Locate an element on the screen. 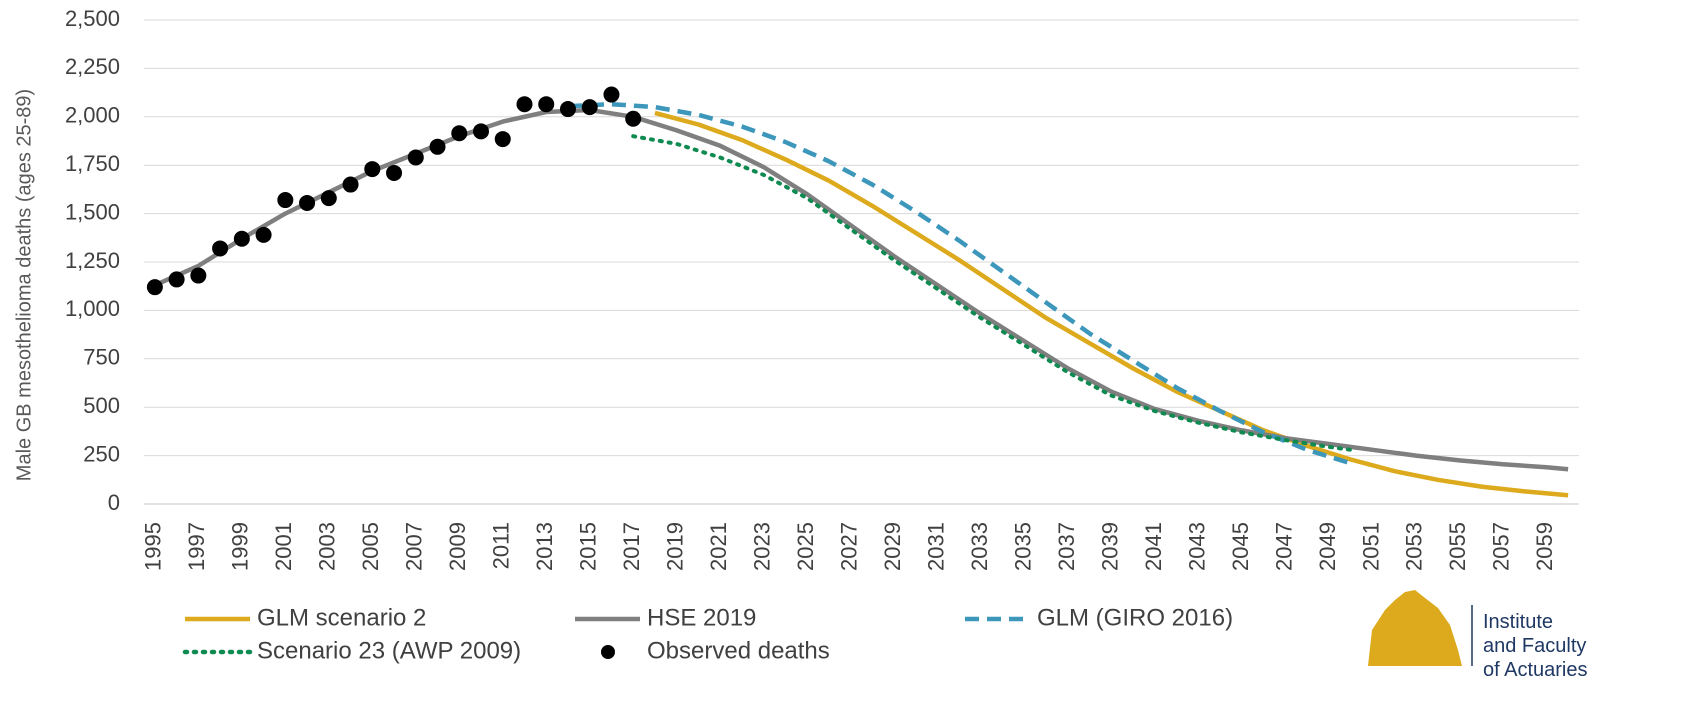 The width and height of the screenshot is (1681, 714). x-tick-label: 2023 is located at coordinates (761, 546).